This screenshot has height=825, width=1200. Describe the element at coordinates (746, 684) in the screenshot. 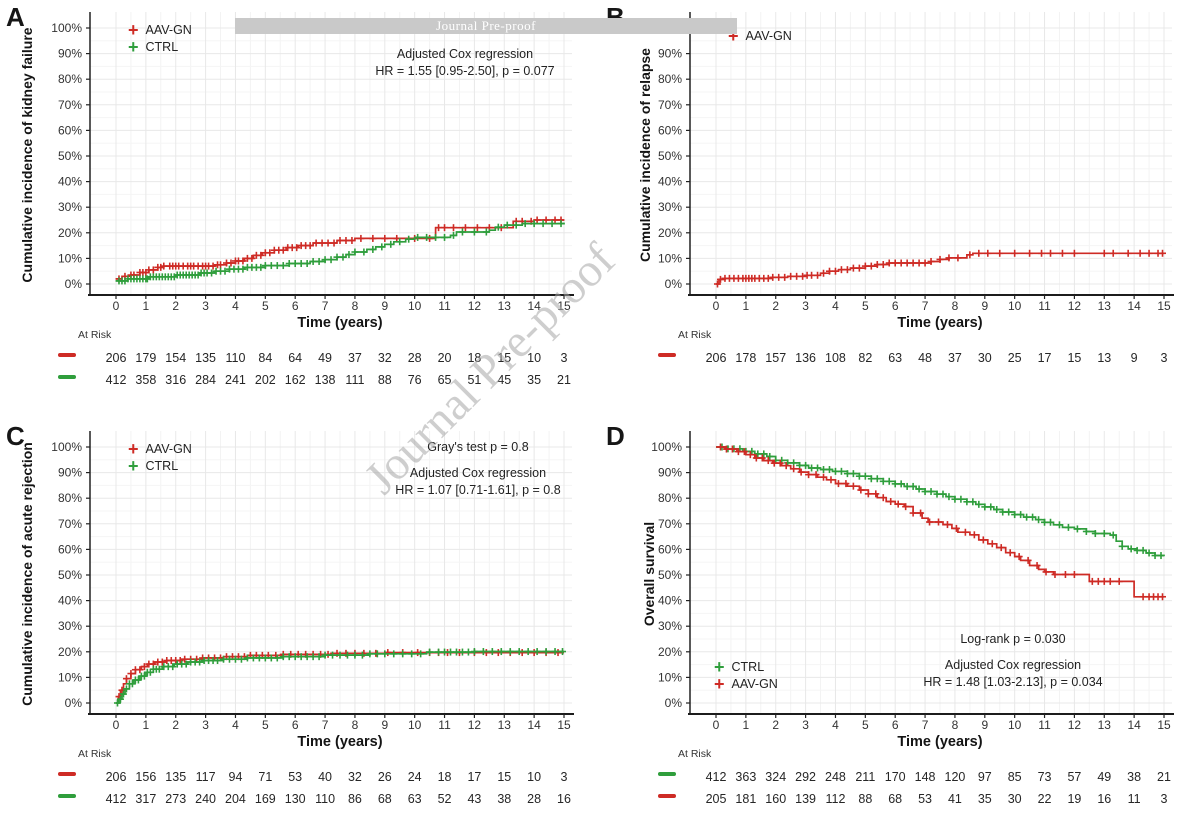

I see `legend-item-aav-gn: + AAV-GN` at that location.